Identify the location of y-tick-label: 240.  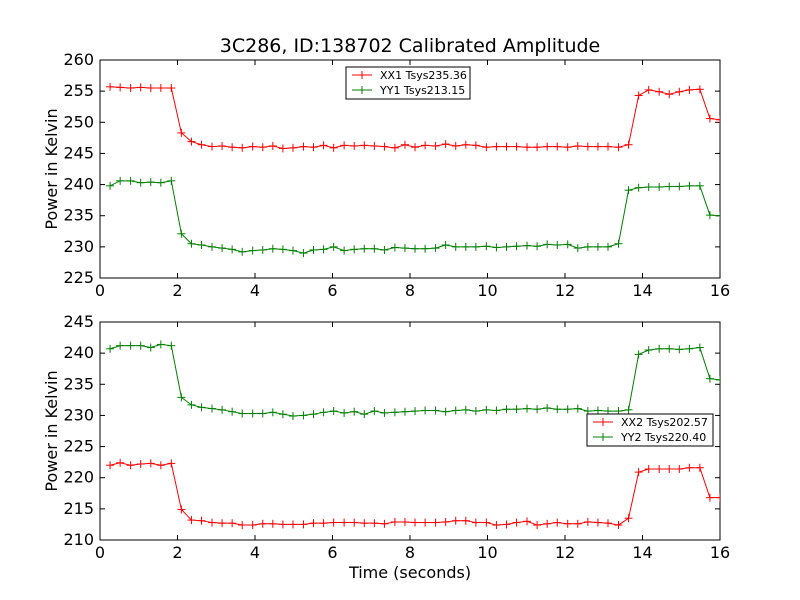
(78, 184).